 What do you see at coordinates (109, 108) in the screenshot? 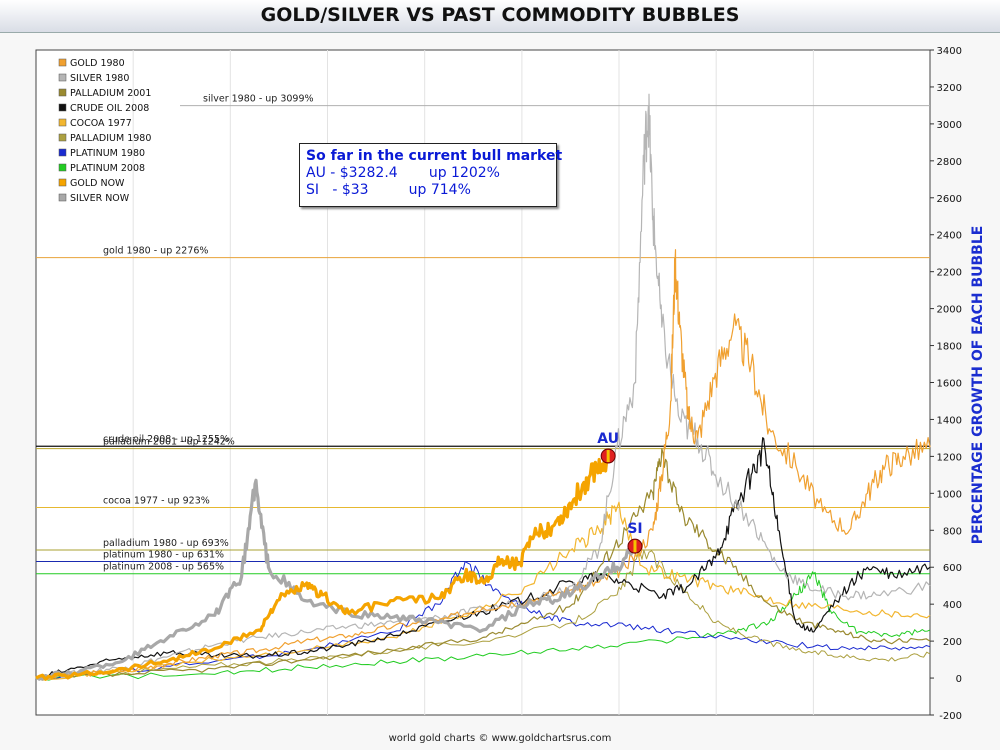
I see `legend-label: CRUDE OIL 2008` at bounding box center [109, 108].